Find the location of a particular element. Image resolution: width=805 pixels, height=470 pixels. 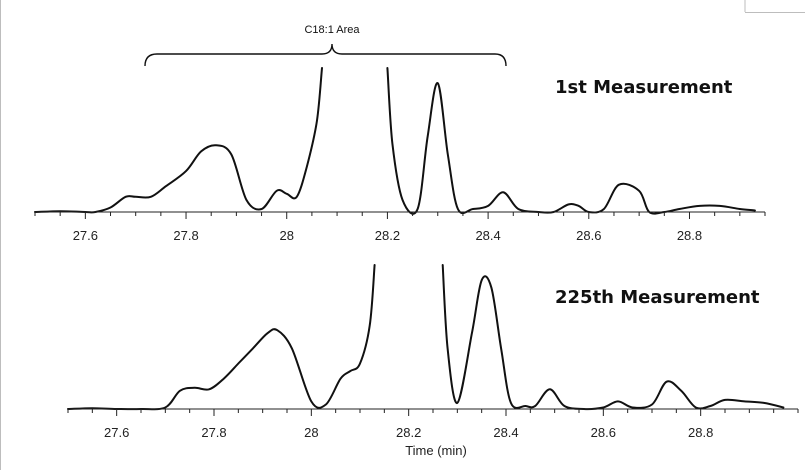

x-axis-title: Time (min) is located at coordinates (436, 450).